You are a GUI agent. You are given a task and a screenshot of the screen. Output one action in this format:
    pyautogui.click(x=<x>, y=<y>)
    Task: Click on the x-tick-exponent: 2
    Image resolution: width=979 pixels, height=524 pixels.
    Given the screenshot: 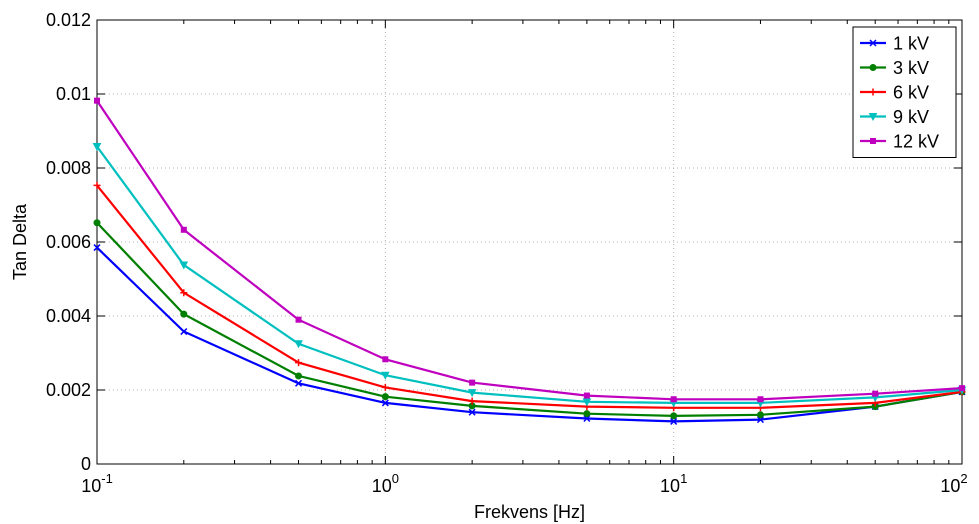 What is the action you would take?
    pyautogui.click(x=963, y=478)
    